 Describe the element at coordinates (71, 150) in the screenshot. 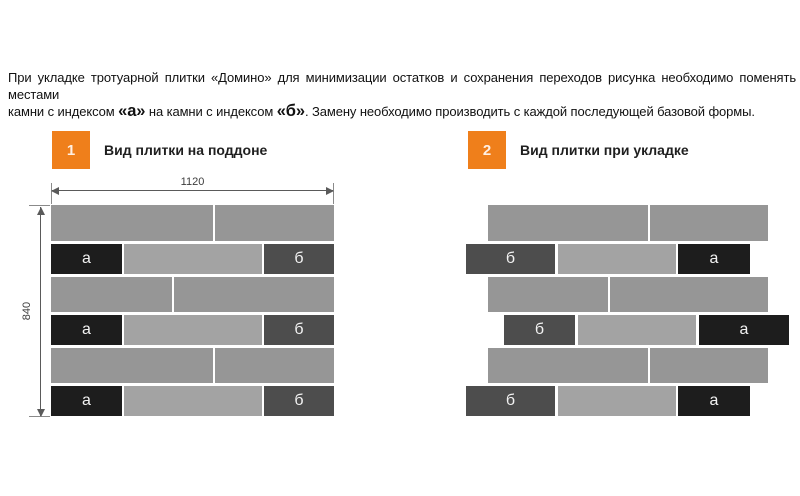

I see `section-1-number-badge: 1` at that location.